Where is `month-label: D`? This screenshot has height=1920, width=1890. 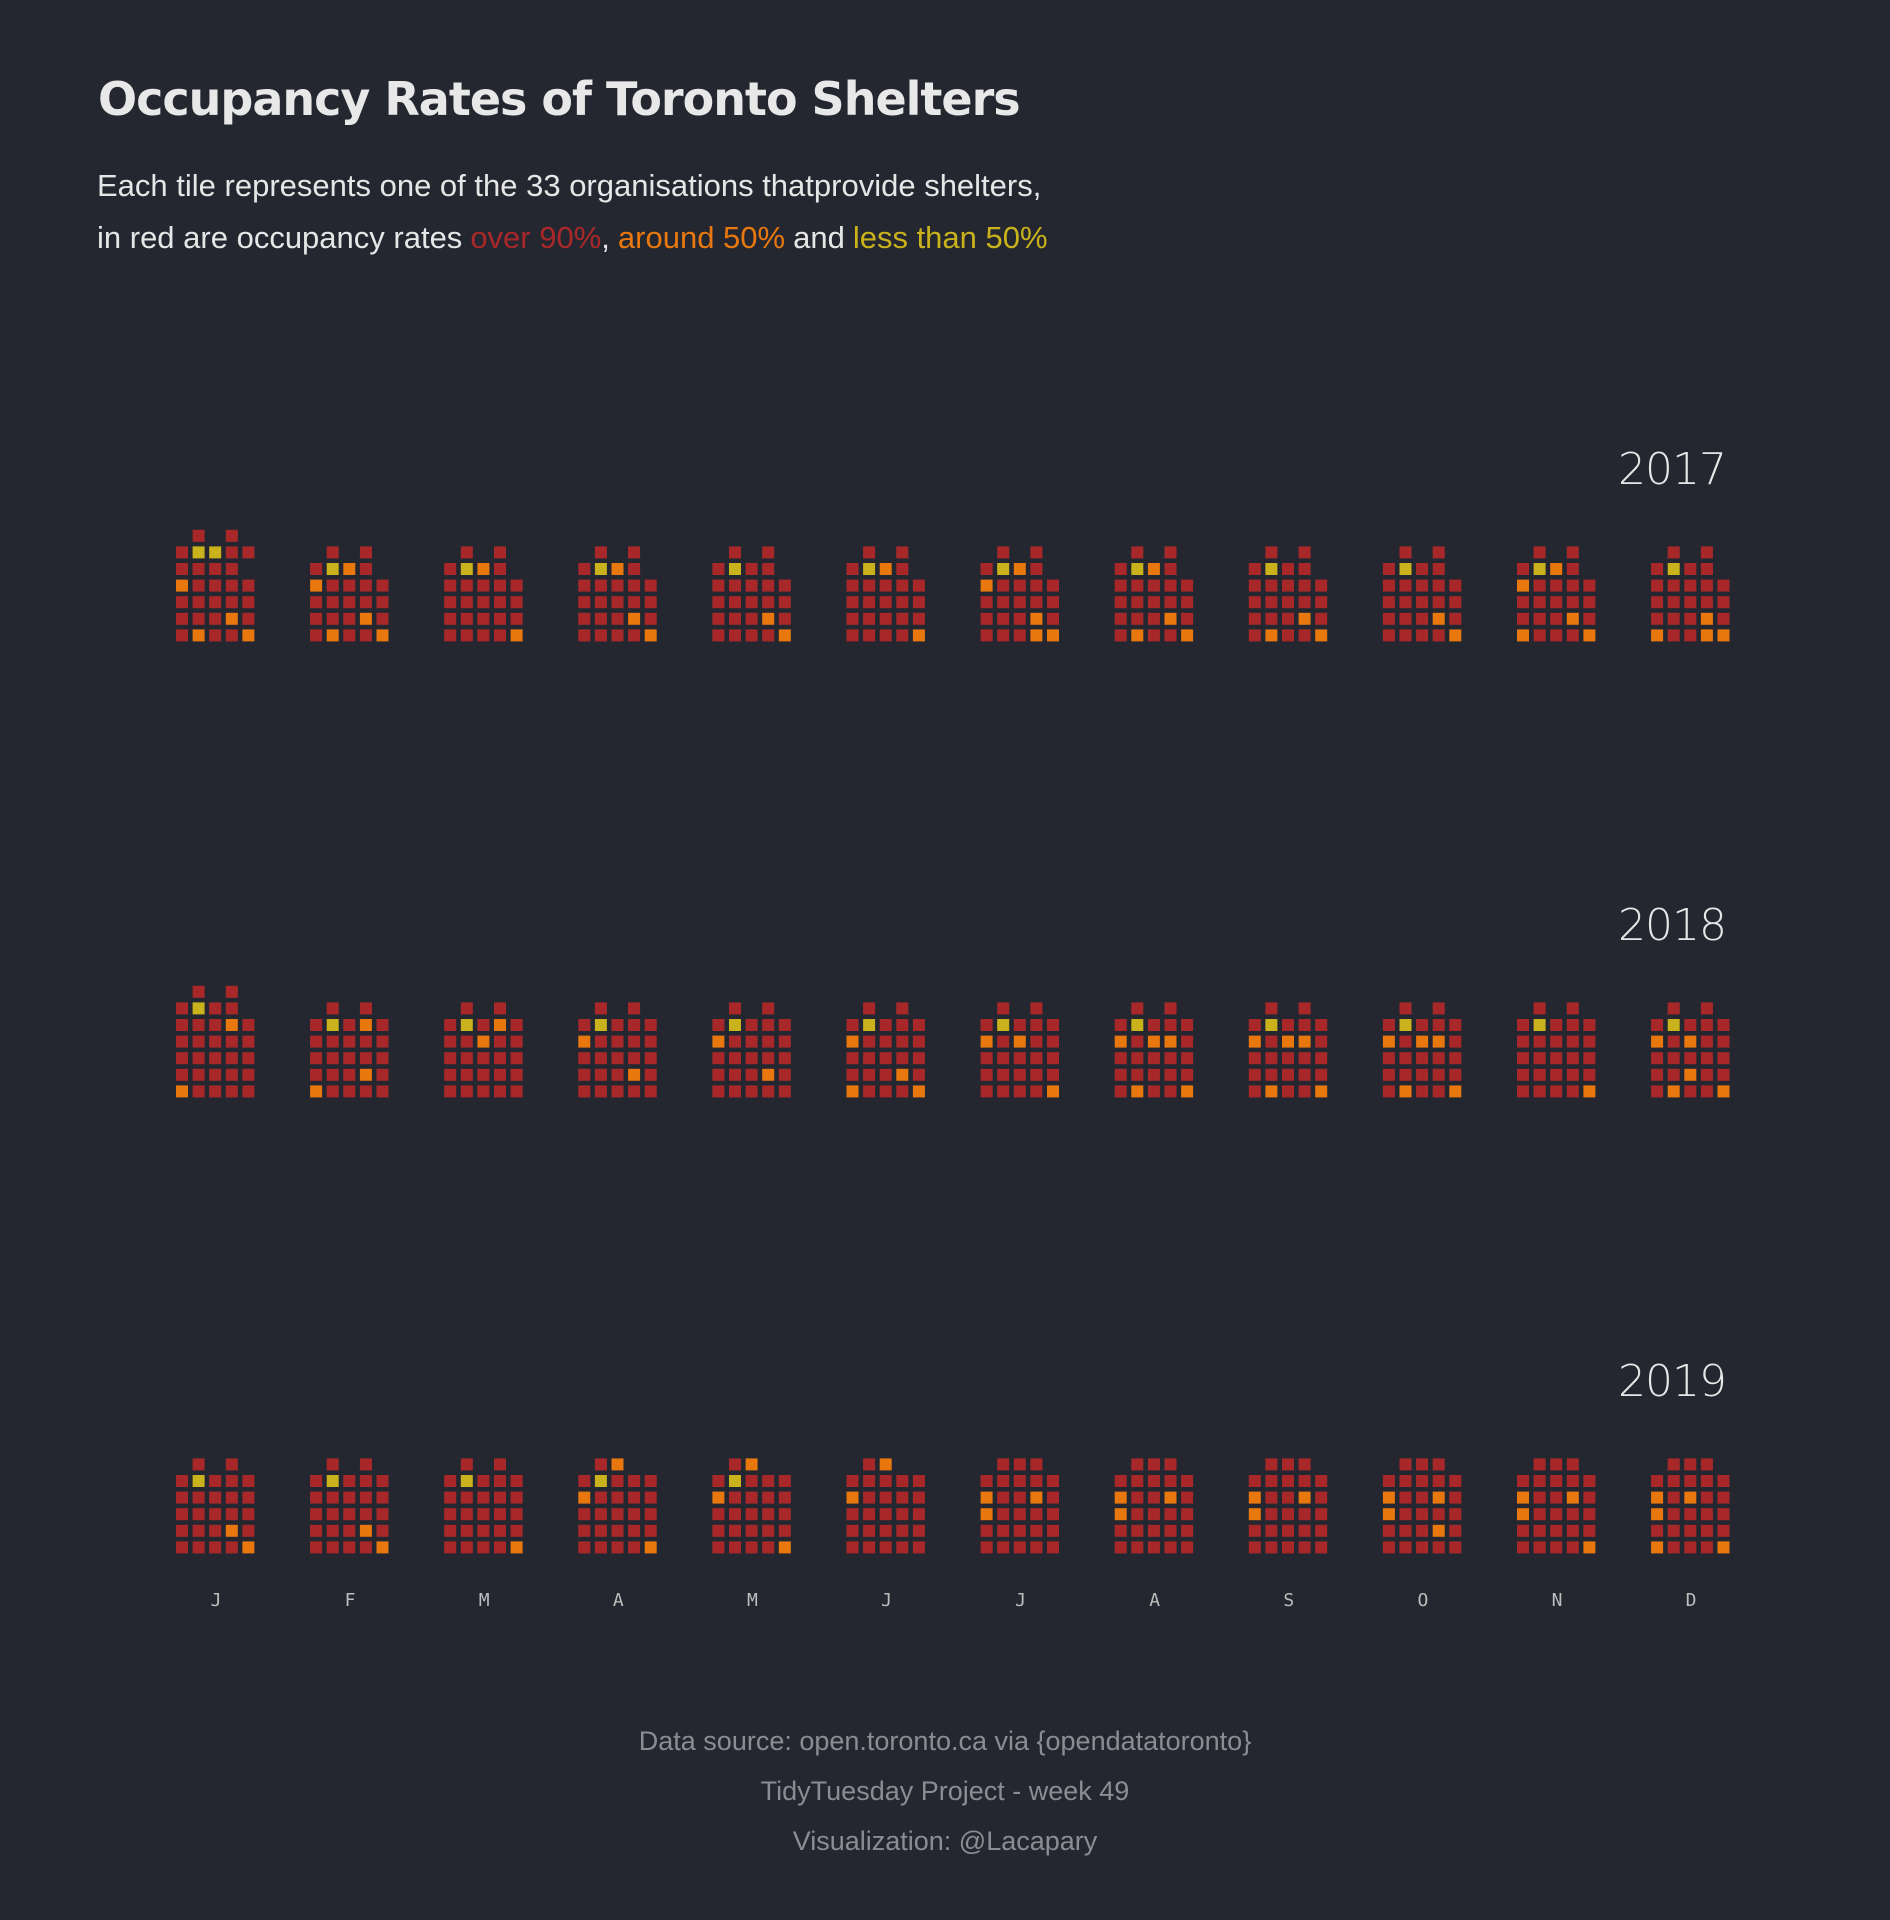 month-label: D is located at coordinates (1691, 1600).